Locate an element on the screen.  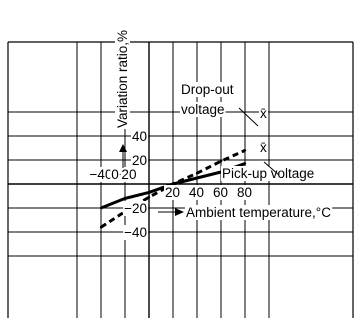
series-marker-drop-out-bg is located at coordinates (263, 113).